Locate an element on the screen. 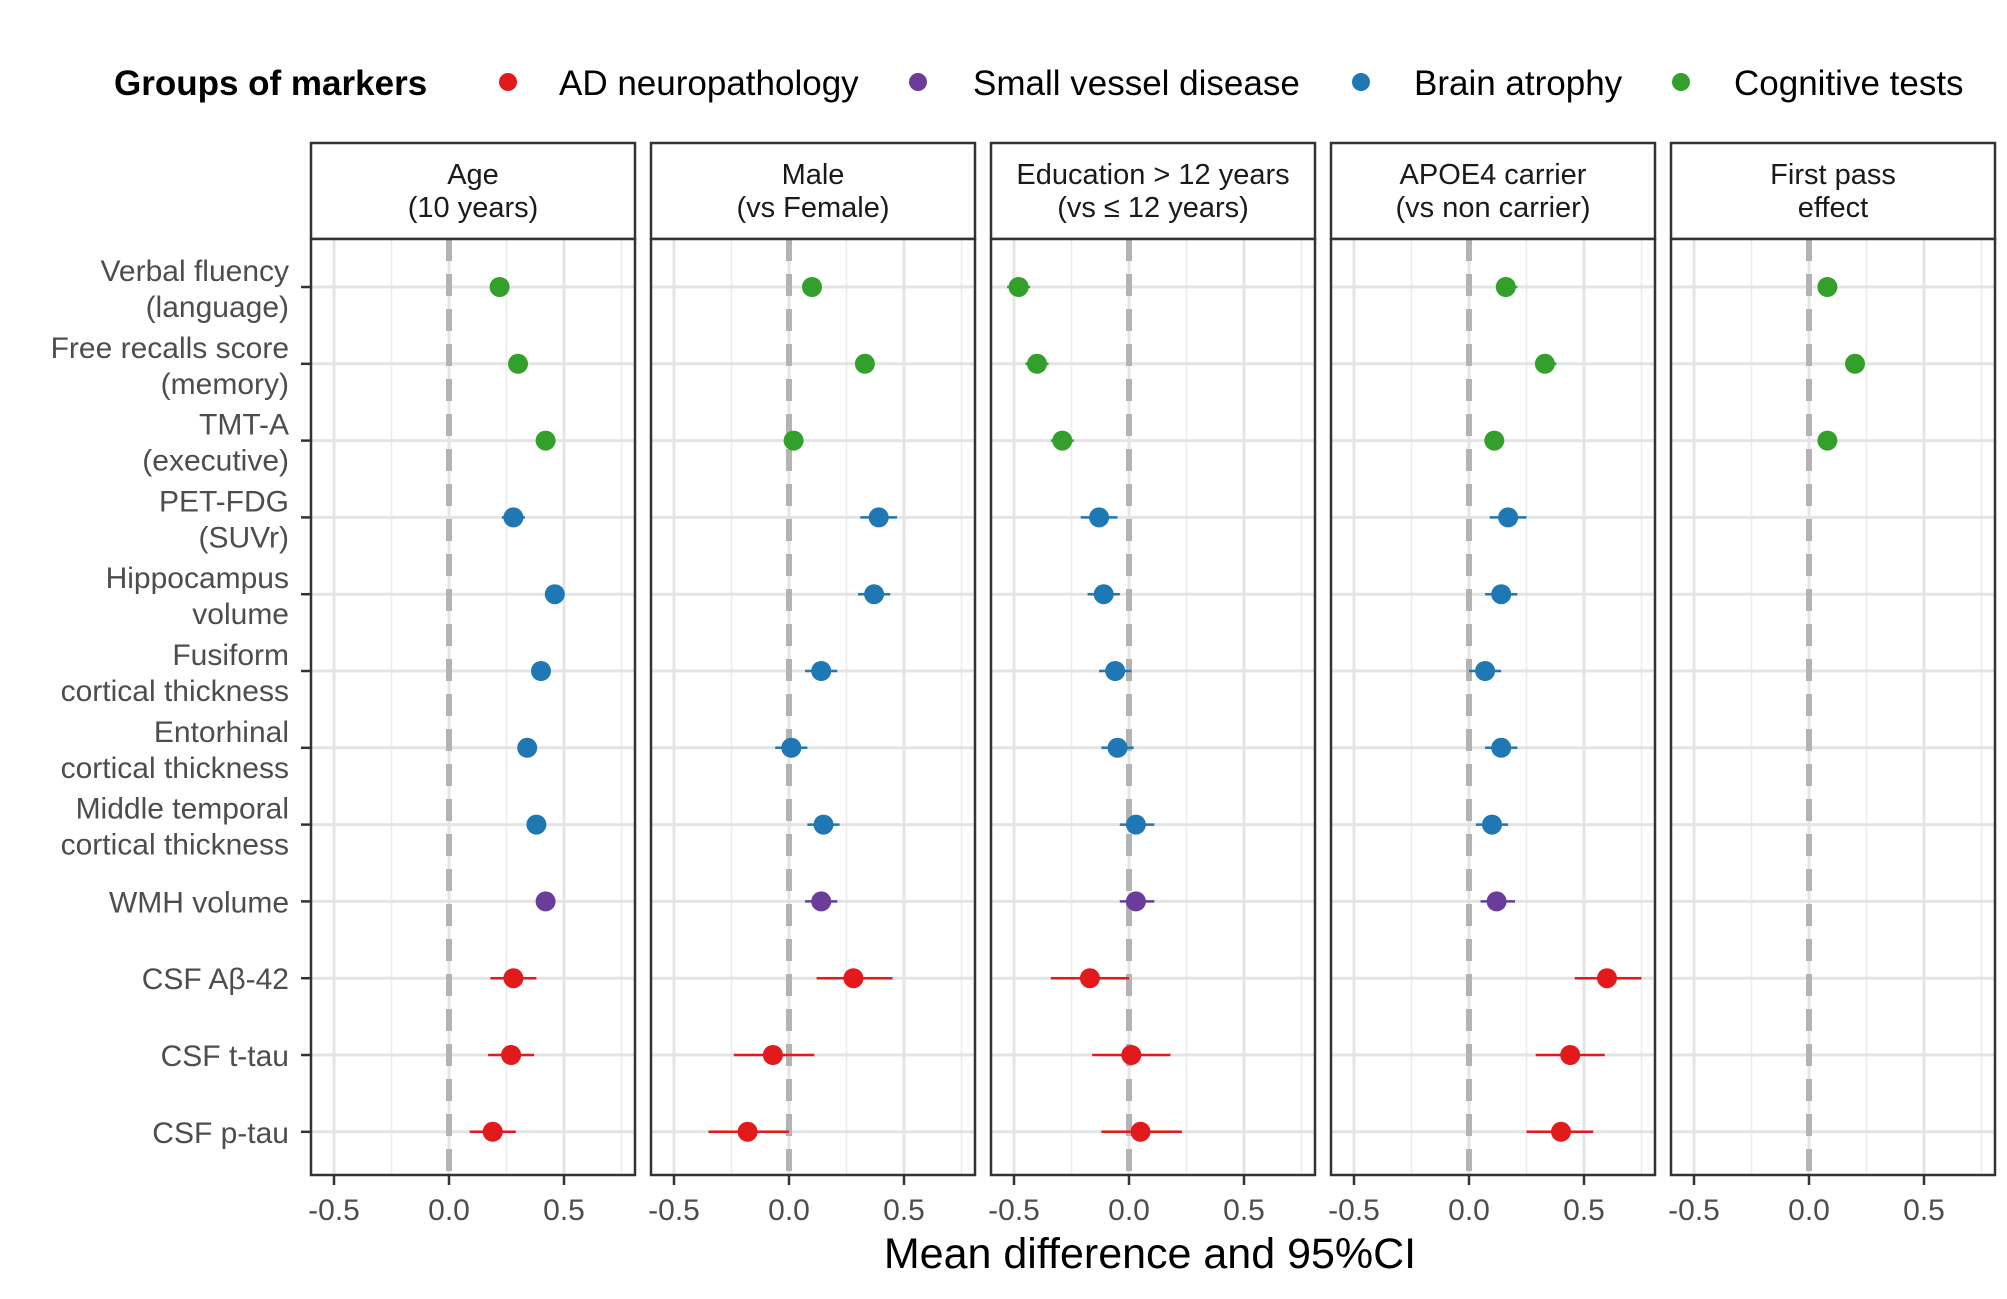 Image resolution: width=2007 pixels, height=1299 pixels. facet-title: (10 years) is located at coordinates (473, 208).